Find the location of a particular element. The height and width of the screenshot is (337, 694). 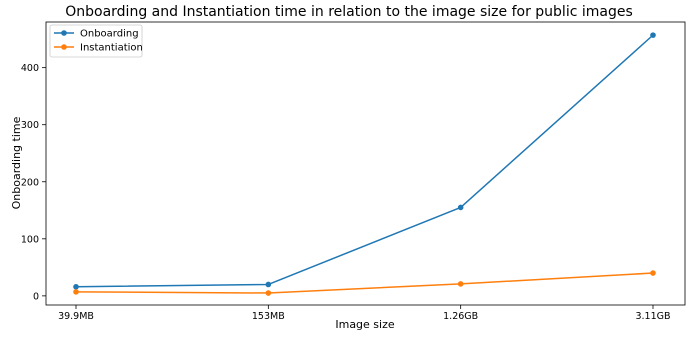

series-line-instantiation is located at coordinates (364, 283).